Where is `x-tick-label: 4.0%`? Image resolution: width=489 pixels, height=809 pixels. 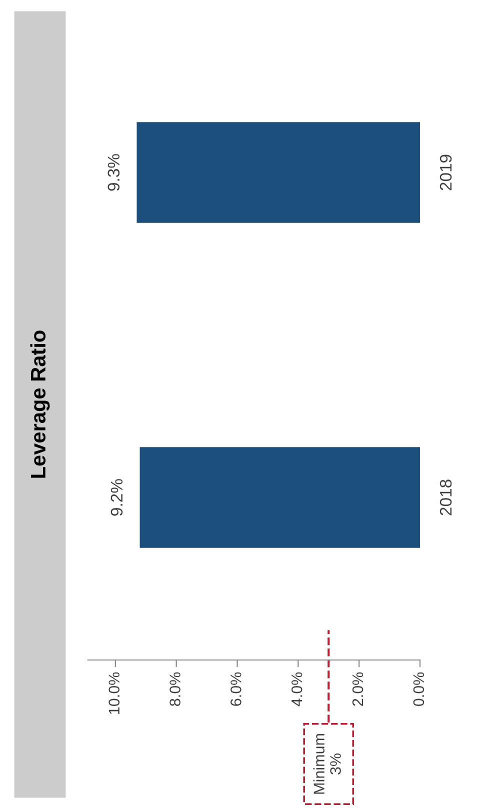 x-tick-label: 4.0% is located at coordinates (296, 689).